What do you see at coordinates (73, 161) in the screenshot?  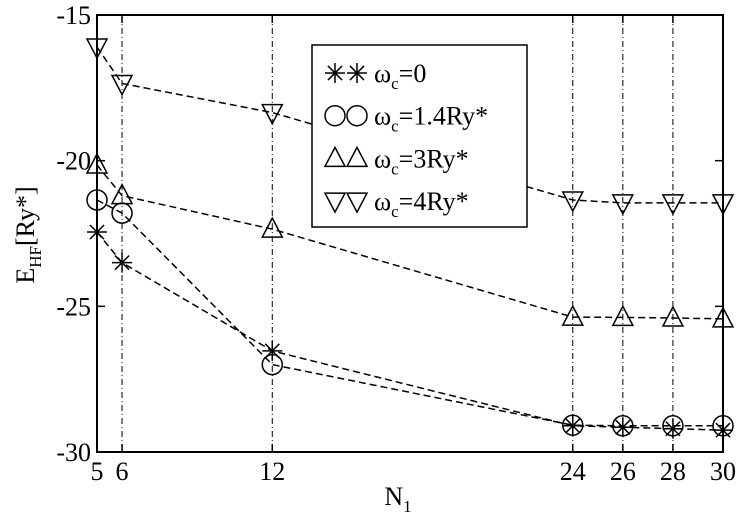 I see `y-tick-label: -20` at bounding box center [73, 161].